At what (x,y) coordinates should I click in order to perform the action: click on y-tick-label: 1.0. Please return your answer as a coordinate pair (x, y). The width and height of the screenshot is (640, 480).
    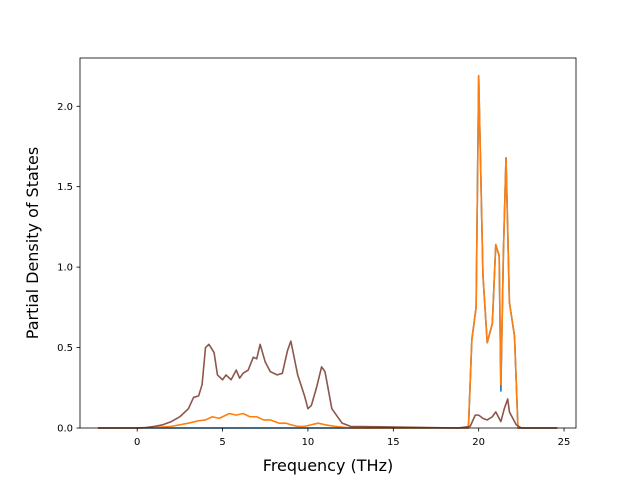
    Looking at the image, I should click on (65, 268).